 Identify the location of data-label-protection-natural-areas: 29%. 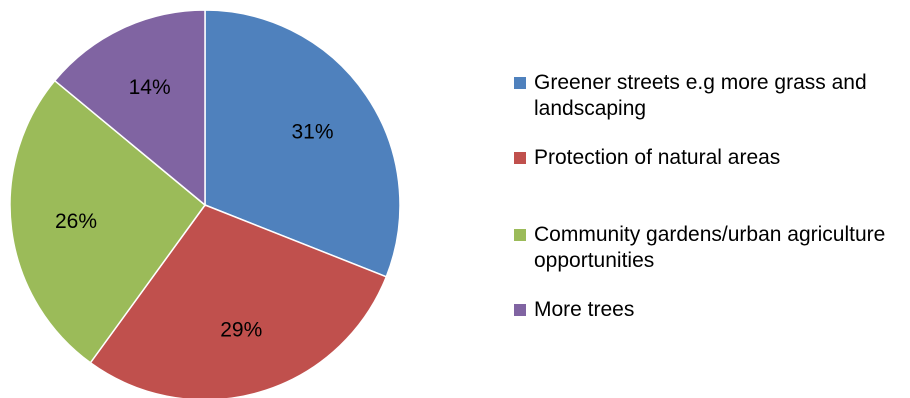
(241, 329).